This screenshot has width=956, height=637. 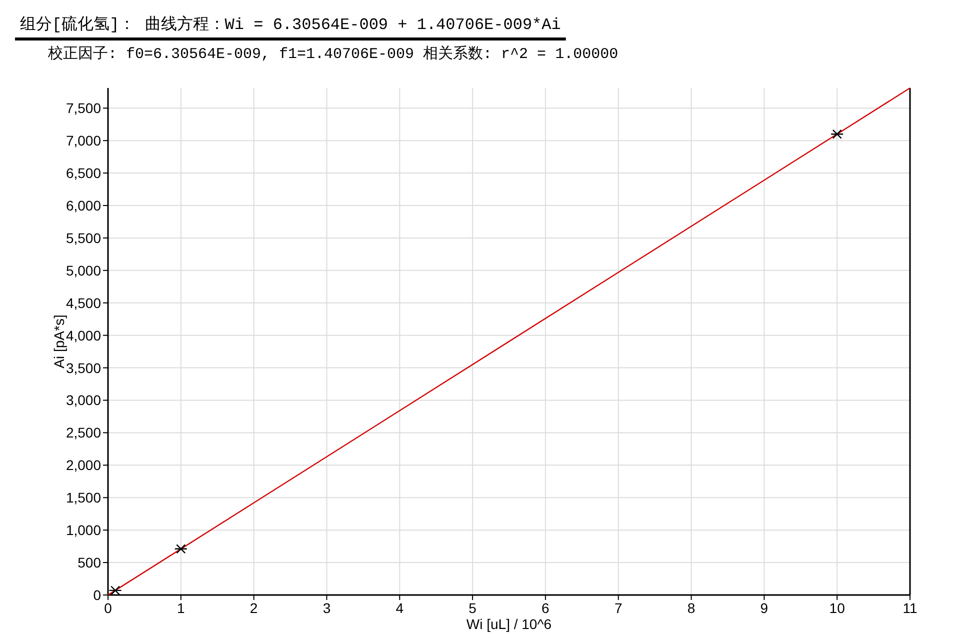 What do you see at coordinates (84, 400) in the screenshot?
I see `y-tick-label: 3,000` at bounding box center [84, 400].